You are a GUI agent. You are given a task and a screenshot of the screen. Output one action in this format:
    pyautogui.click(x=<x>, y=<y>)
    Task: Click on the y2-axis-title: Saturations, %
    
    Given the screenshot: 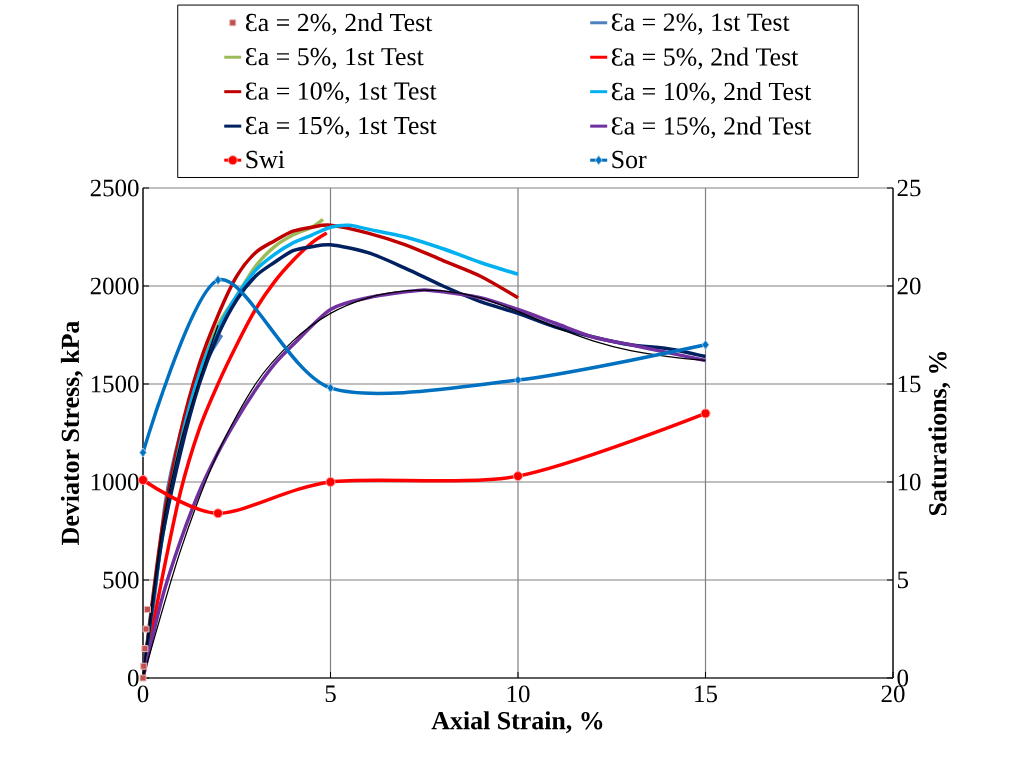 What is the action you would take?
    pyautogui.click(x=939, y=433)
    